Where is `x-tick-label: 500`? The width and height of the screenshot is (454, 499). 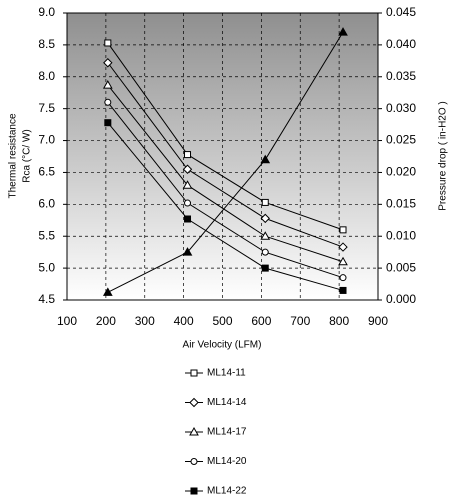
x-tick-label: 500 is located at coordinates (222, 321).